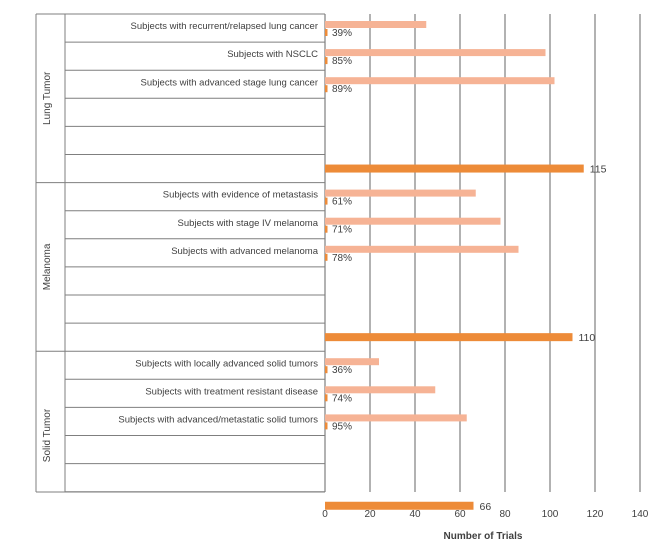 The image size is (653, 550). I want to click on subgroup-percent-label: 71%, so click(342, 230).